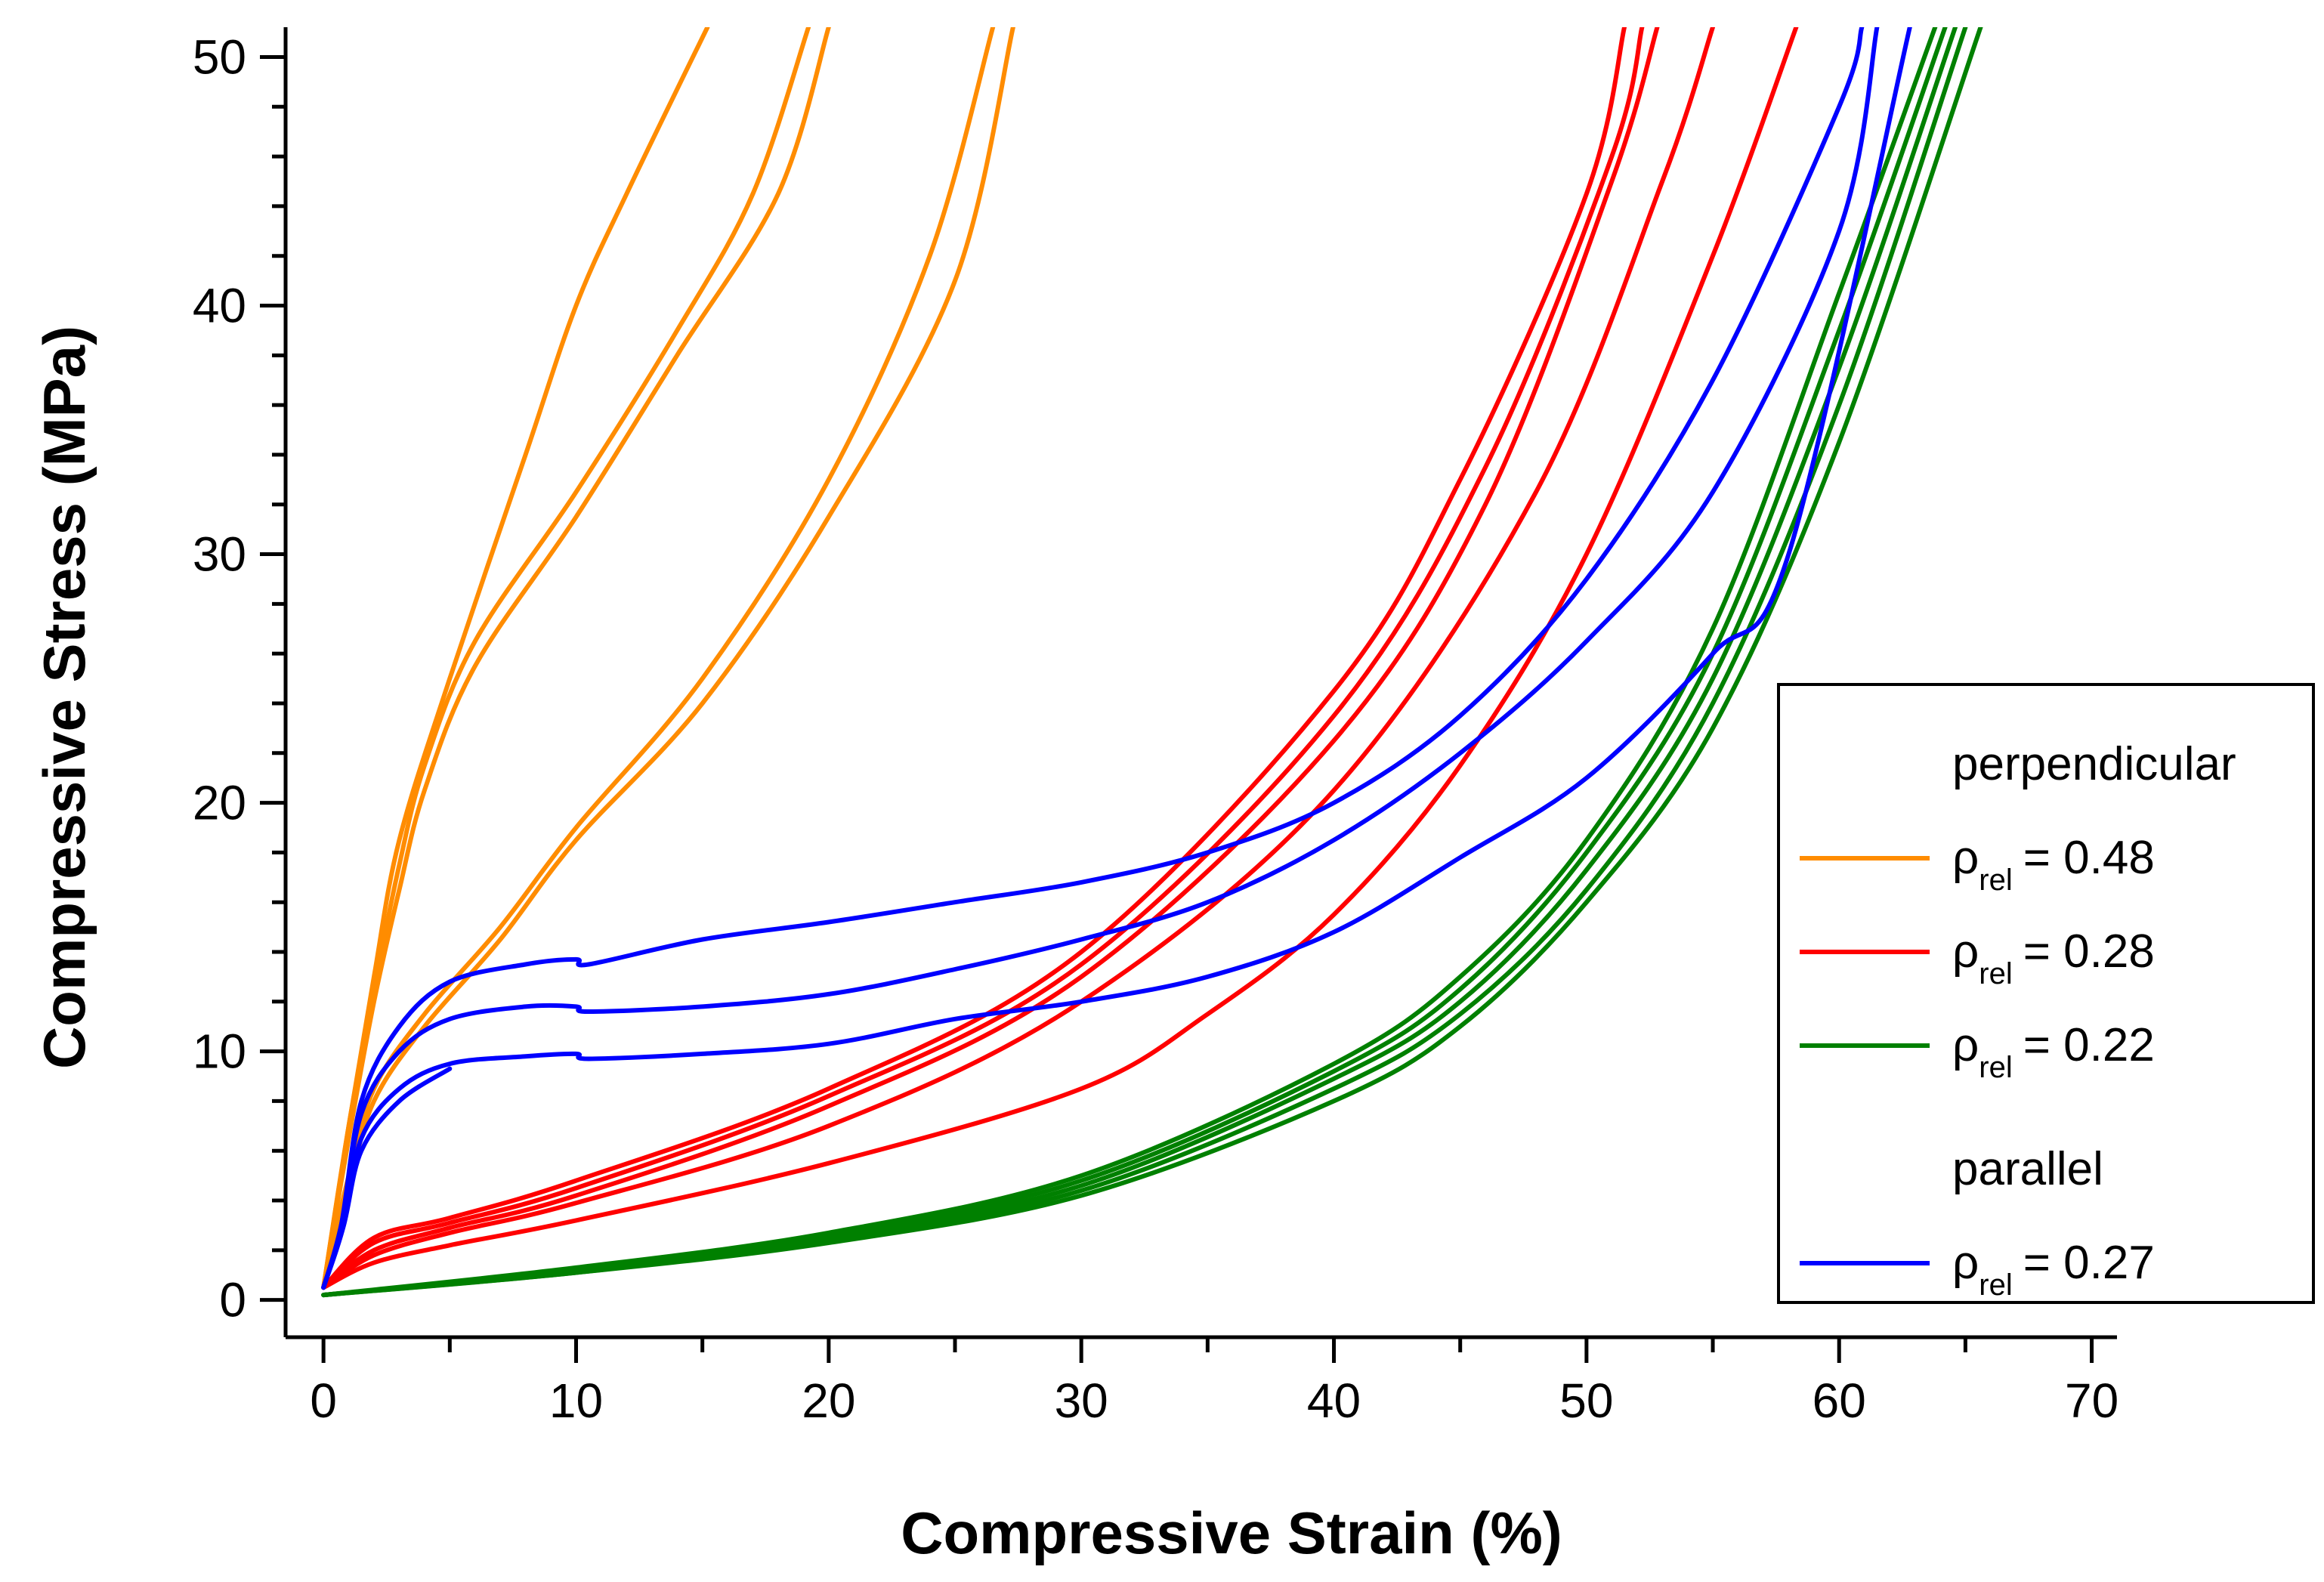  Describe the element at coordinates (1334, 1400) in the screenshot. I see `x-tick-label: 40` at that location.